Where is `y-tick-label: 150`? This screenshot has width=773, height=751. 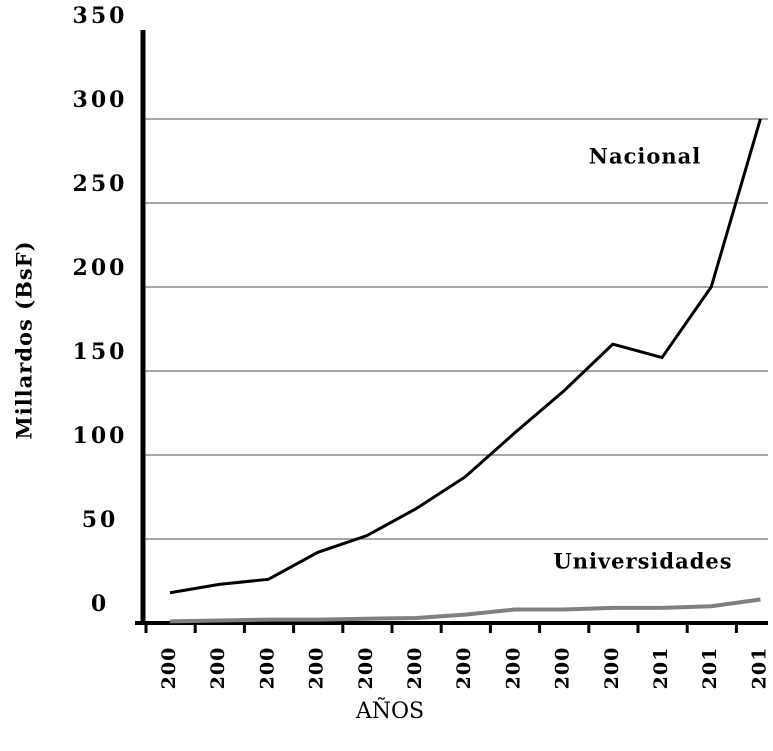 y-tick-label: 150 is located at coordinates (100, 352).